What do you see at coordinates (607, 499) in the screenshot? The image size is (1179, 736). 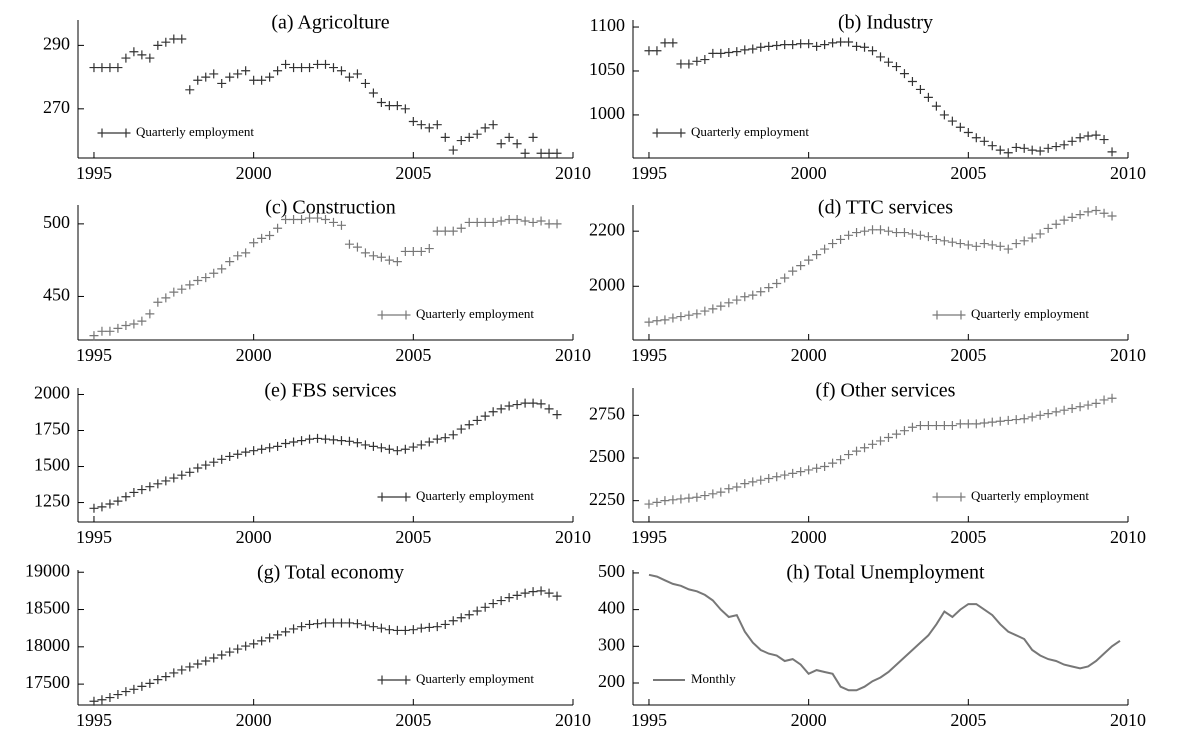 I see `y-tick-label: 2250` at bounding box center [607, 499].